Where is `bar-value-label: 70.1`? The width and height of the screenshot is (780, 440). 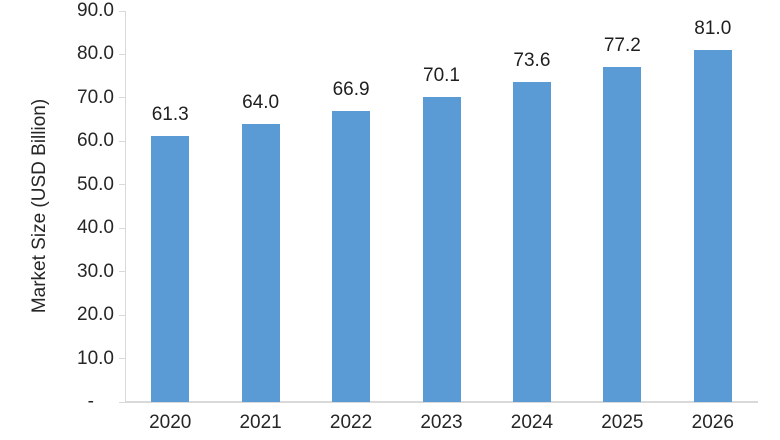 bar-value-label: 70.1 is located at coordinates (441, 76).